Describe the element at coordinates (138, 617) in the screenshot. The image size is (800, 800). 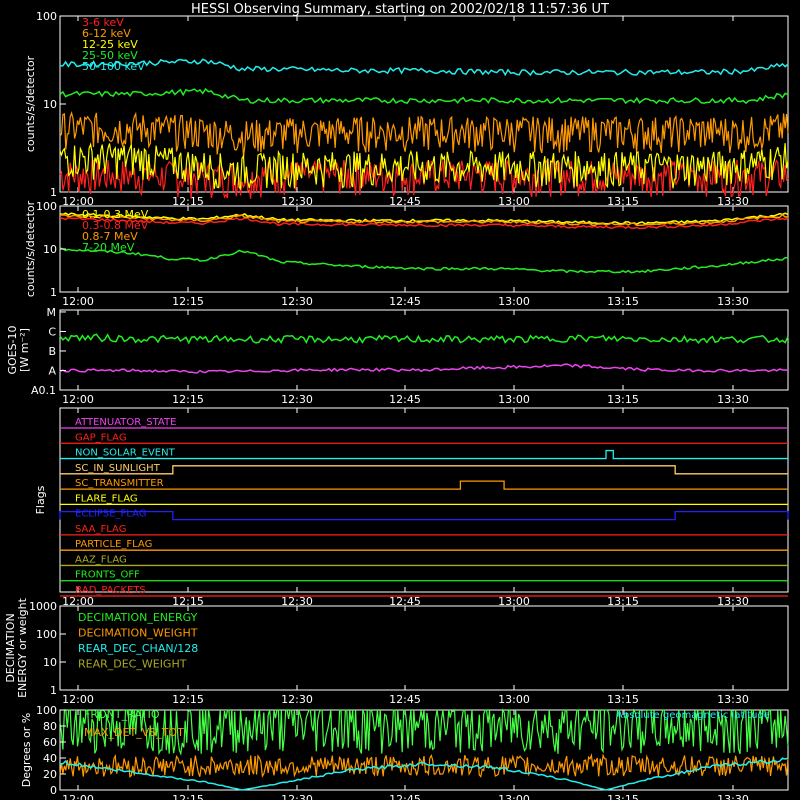
I see `decimation-legend-item: DECIMATION_ENERGY` at that location.